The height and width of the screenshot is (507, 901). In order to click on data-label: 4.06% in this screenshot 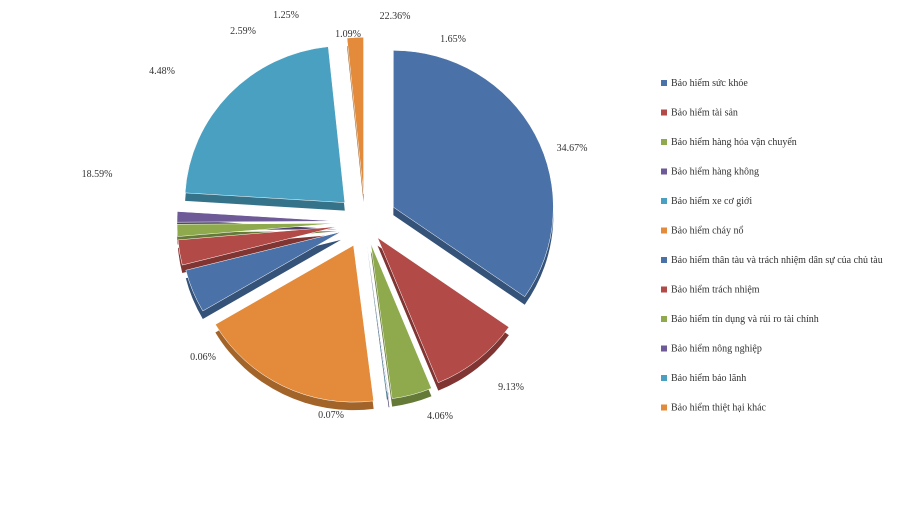, I will do `click(440, 416)`.